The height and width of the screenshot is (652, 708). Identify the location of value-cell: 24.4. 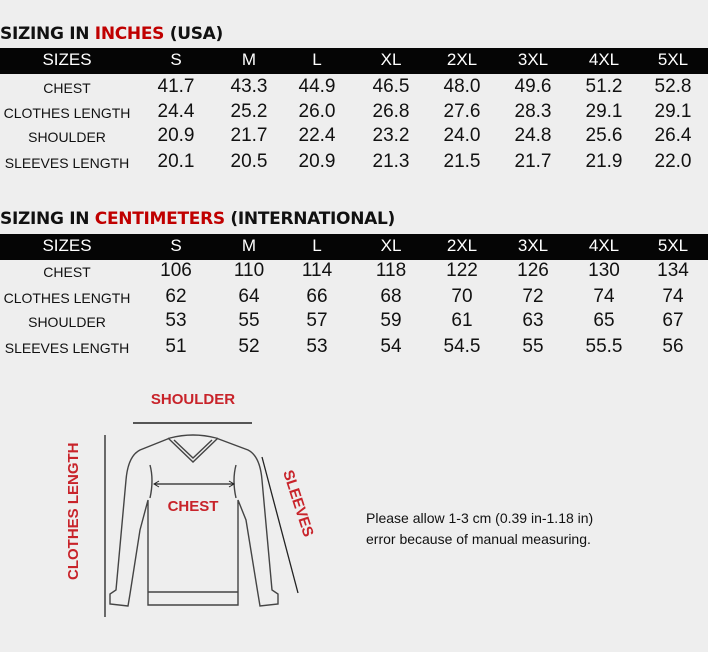
(176, 111).